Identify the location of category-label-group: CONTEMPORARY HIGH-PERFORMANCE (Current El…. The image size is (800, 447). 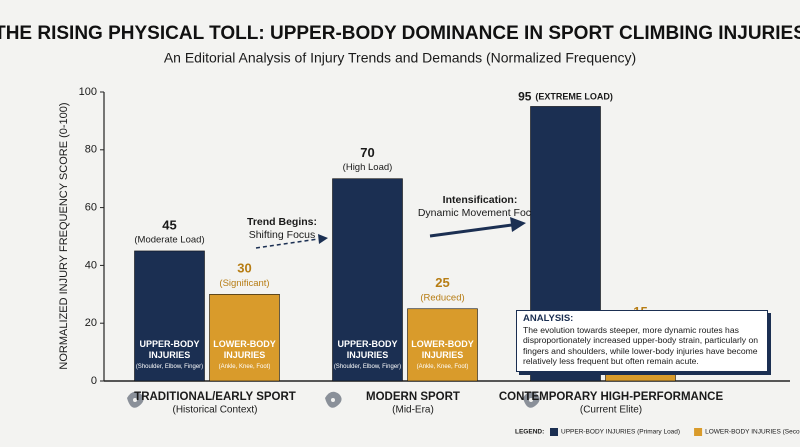
(611, 403).